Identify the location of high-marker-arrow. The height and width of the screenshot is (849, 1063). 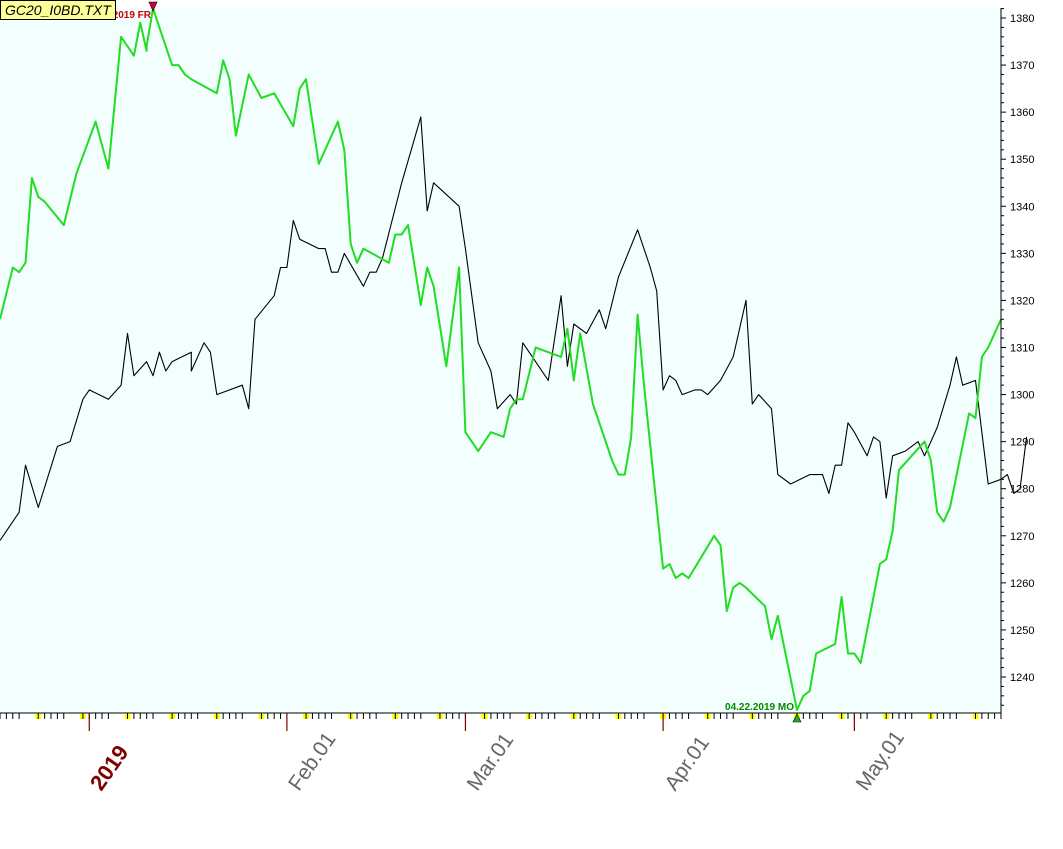
(153, 6).